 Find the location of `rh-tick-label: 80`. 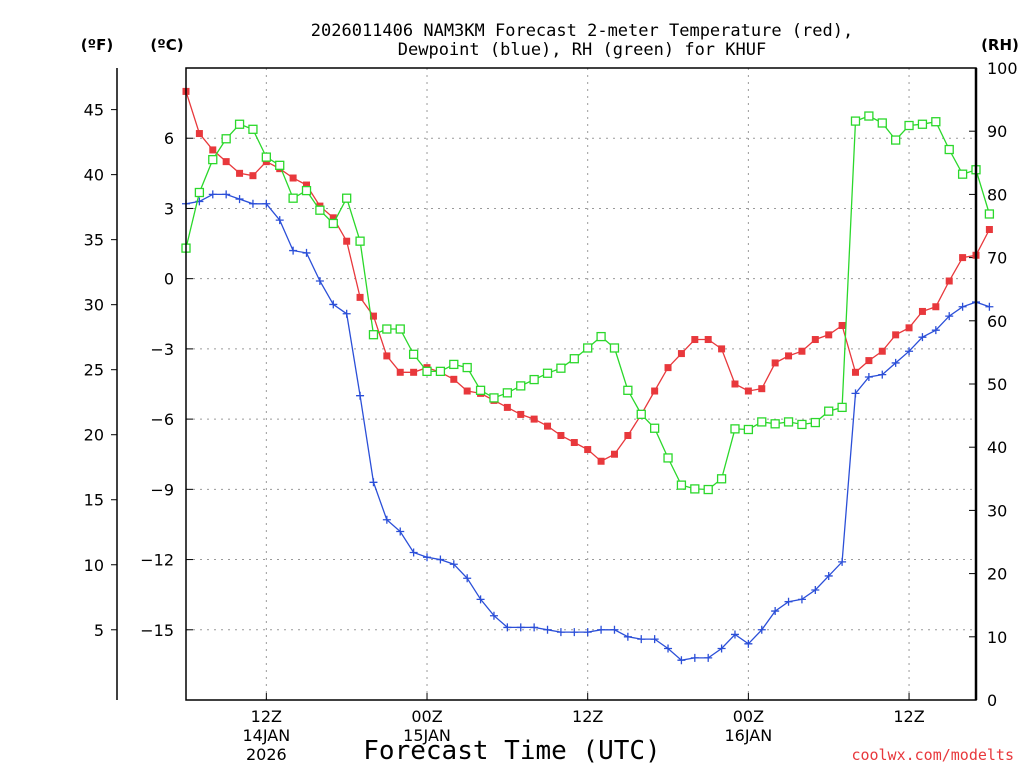

rh-tick-label: 80 is located at coordinates (997, 194).